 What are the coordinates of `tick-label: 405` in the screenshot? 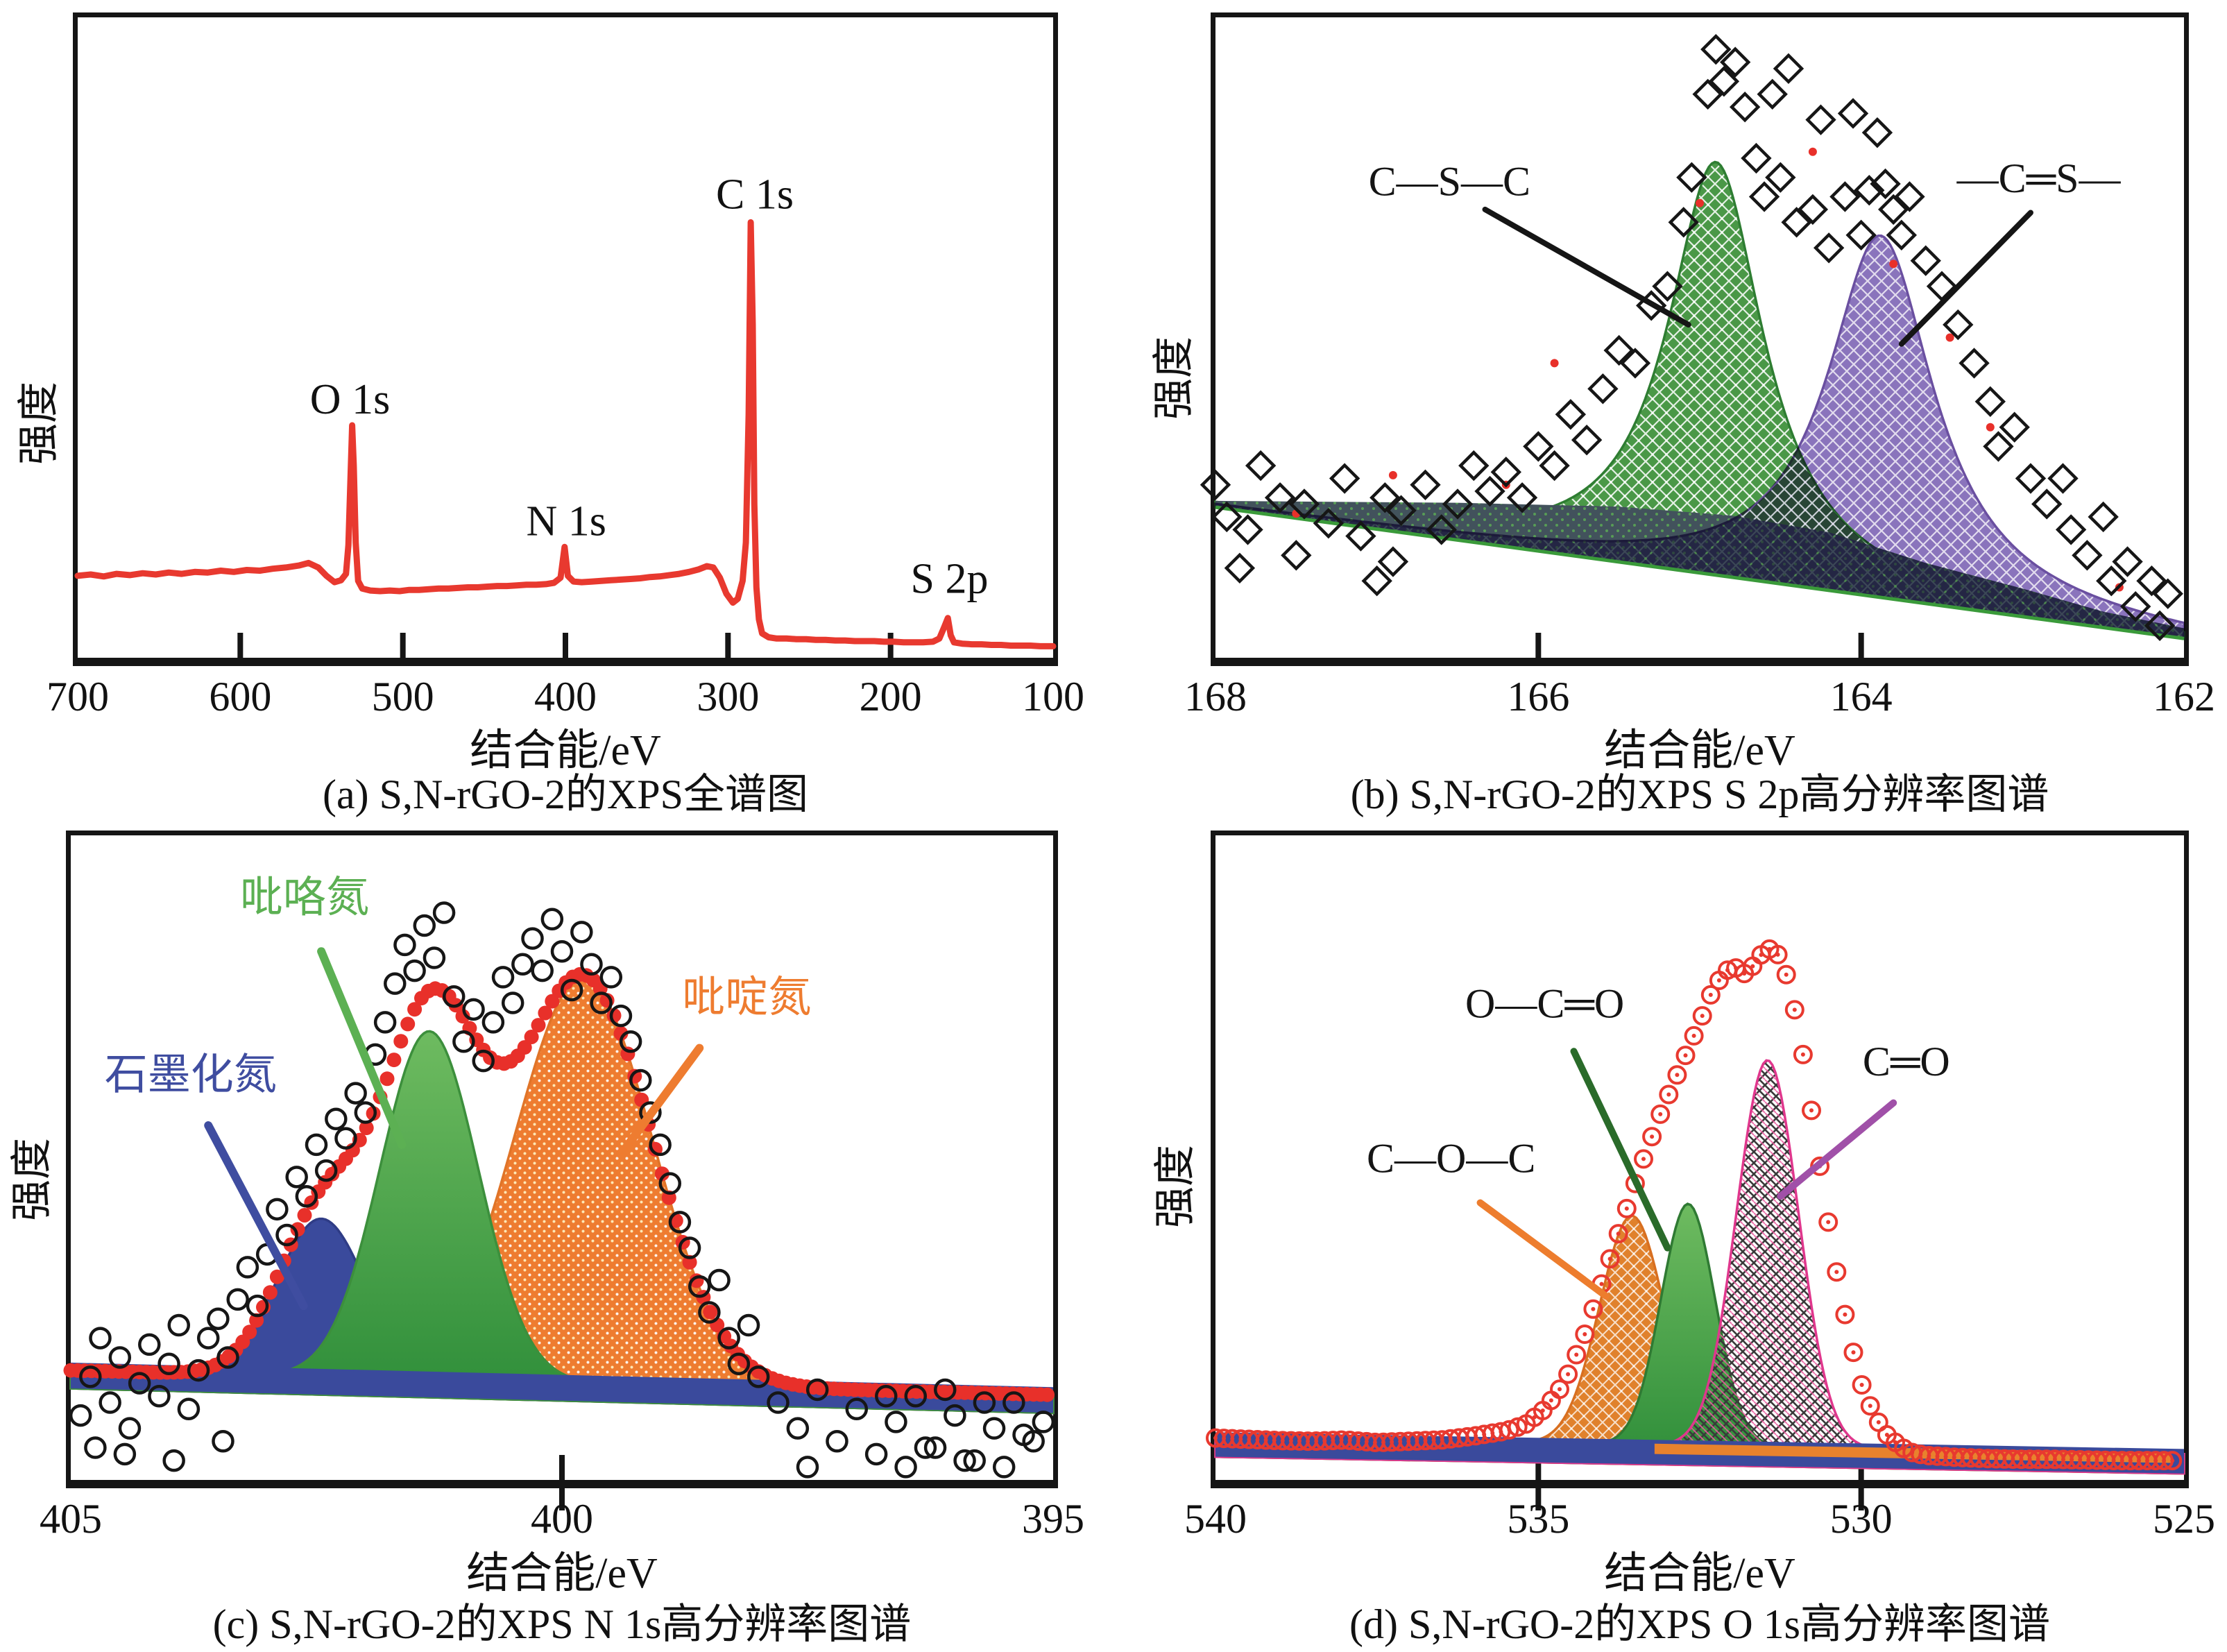 It's located at (71, 1519).